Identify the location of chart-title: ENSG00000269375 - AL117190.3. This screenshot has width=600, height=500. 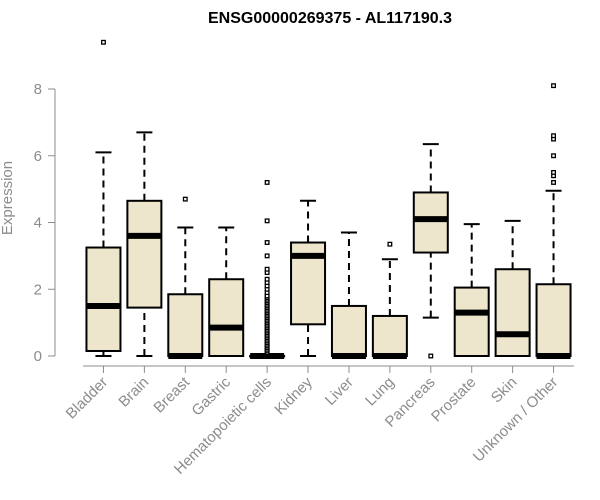
(330, 18).